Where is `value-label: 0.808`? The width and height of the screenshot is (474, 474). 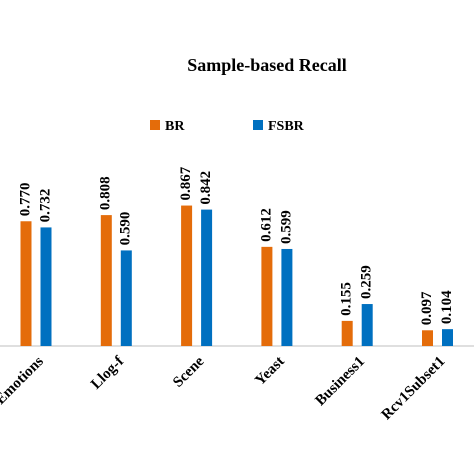 value-label: 0.808 is located at coordinates (106, 193).